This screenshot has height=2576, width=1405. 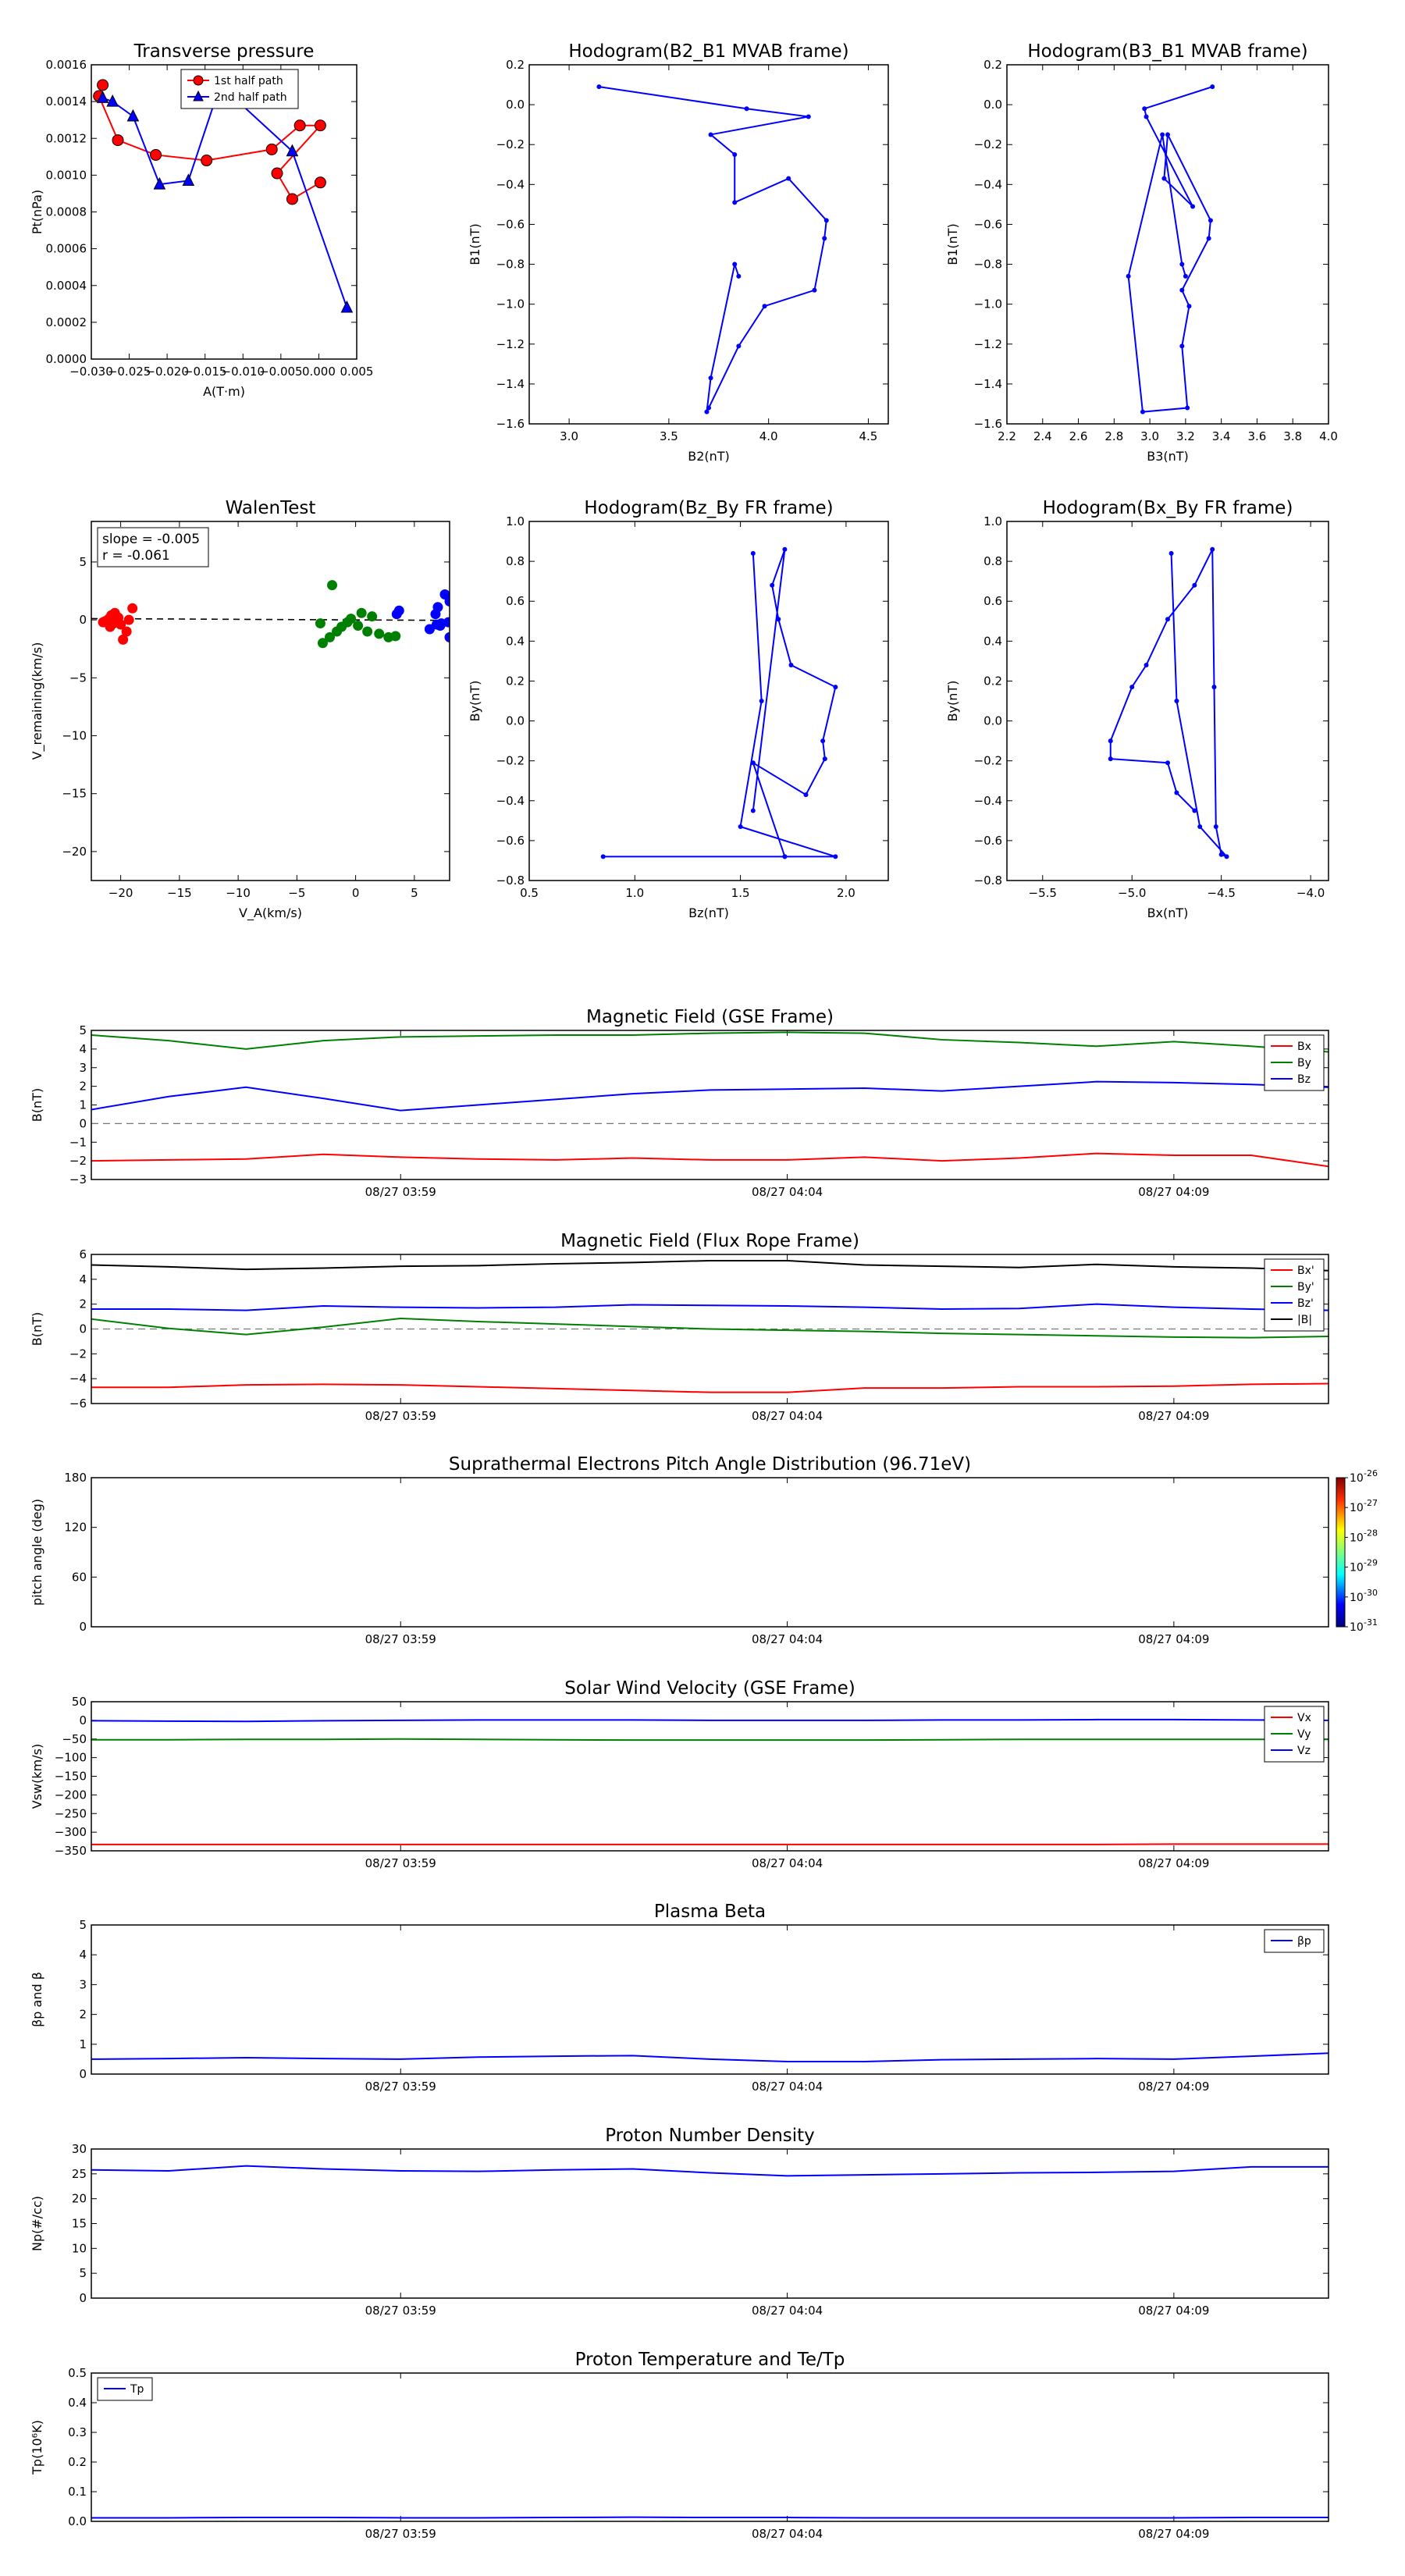 I want to click on y-tick-label: 0.0006, so click(x=67, y=249).